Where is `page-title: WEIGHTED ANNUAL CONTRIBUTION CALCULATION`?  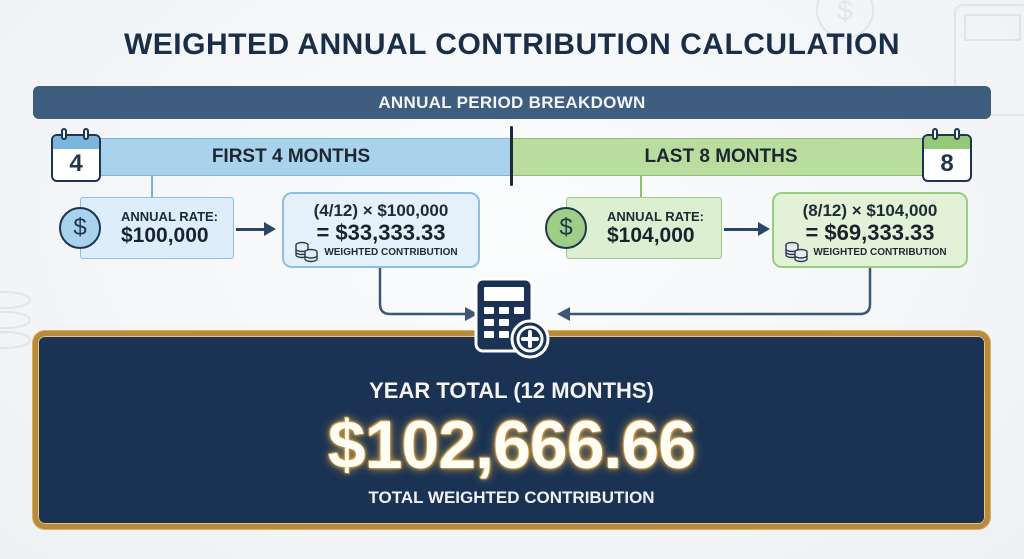
page-title: WEIGHTED ANNUAL CONTRIBUTION CALCULATION is located at coordinates (512, 44).